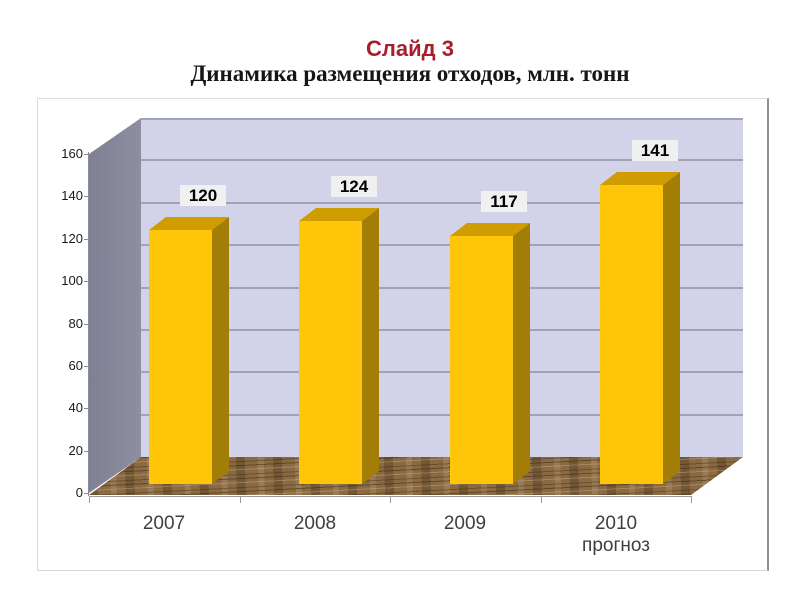 This screenshot has height=600, width=800. I want to click on x-axis-label: 2010 прогноз, so click(616, 535).